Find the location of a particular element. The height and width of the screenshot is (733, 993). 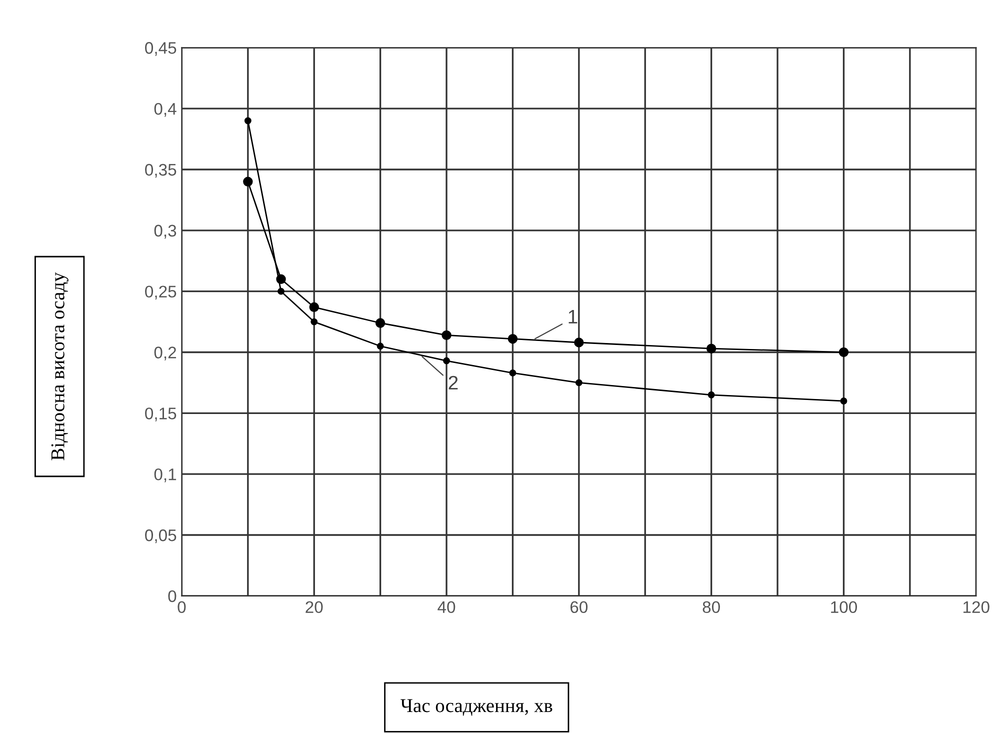

y-tick-label: 0,05 is located at coordinates (160, 536).